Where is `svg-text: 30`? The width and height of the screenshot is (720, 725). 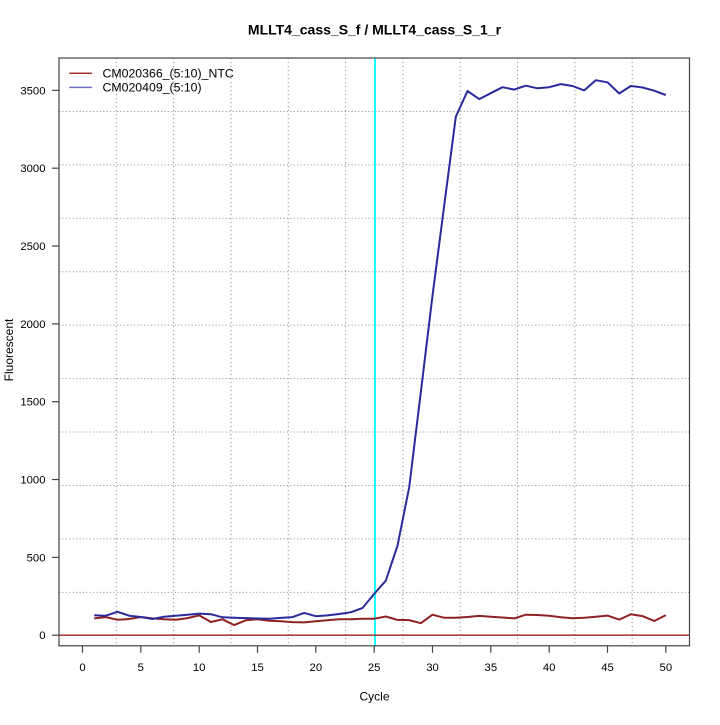
svg-text: 30 is located at coordinates (432, 668).